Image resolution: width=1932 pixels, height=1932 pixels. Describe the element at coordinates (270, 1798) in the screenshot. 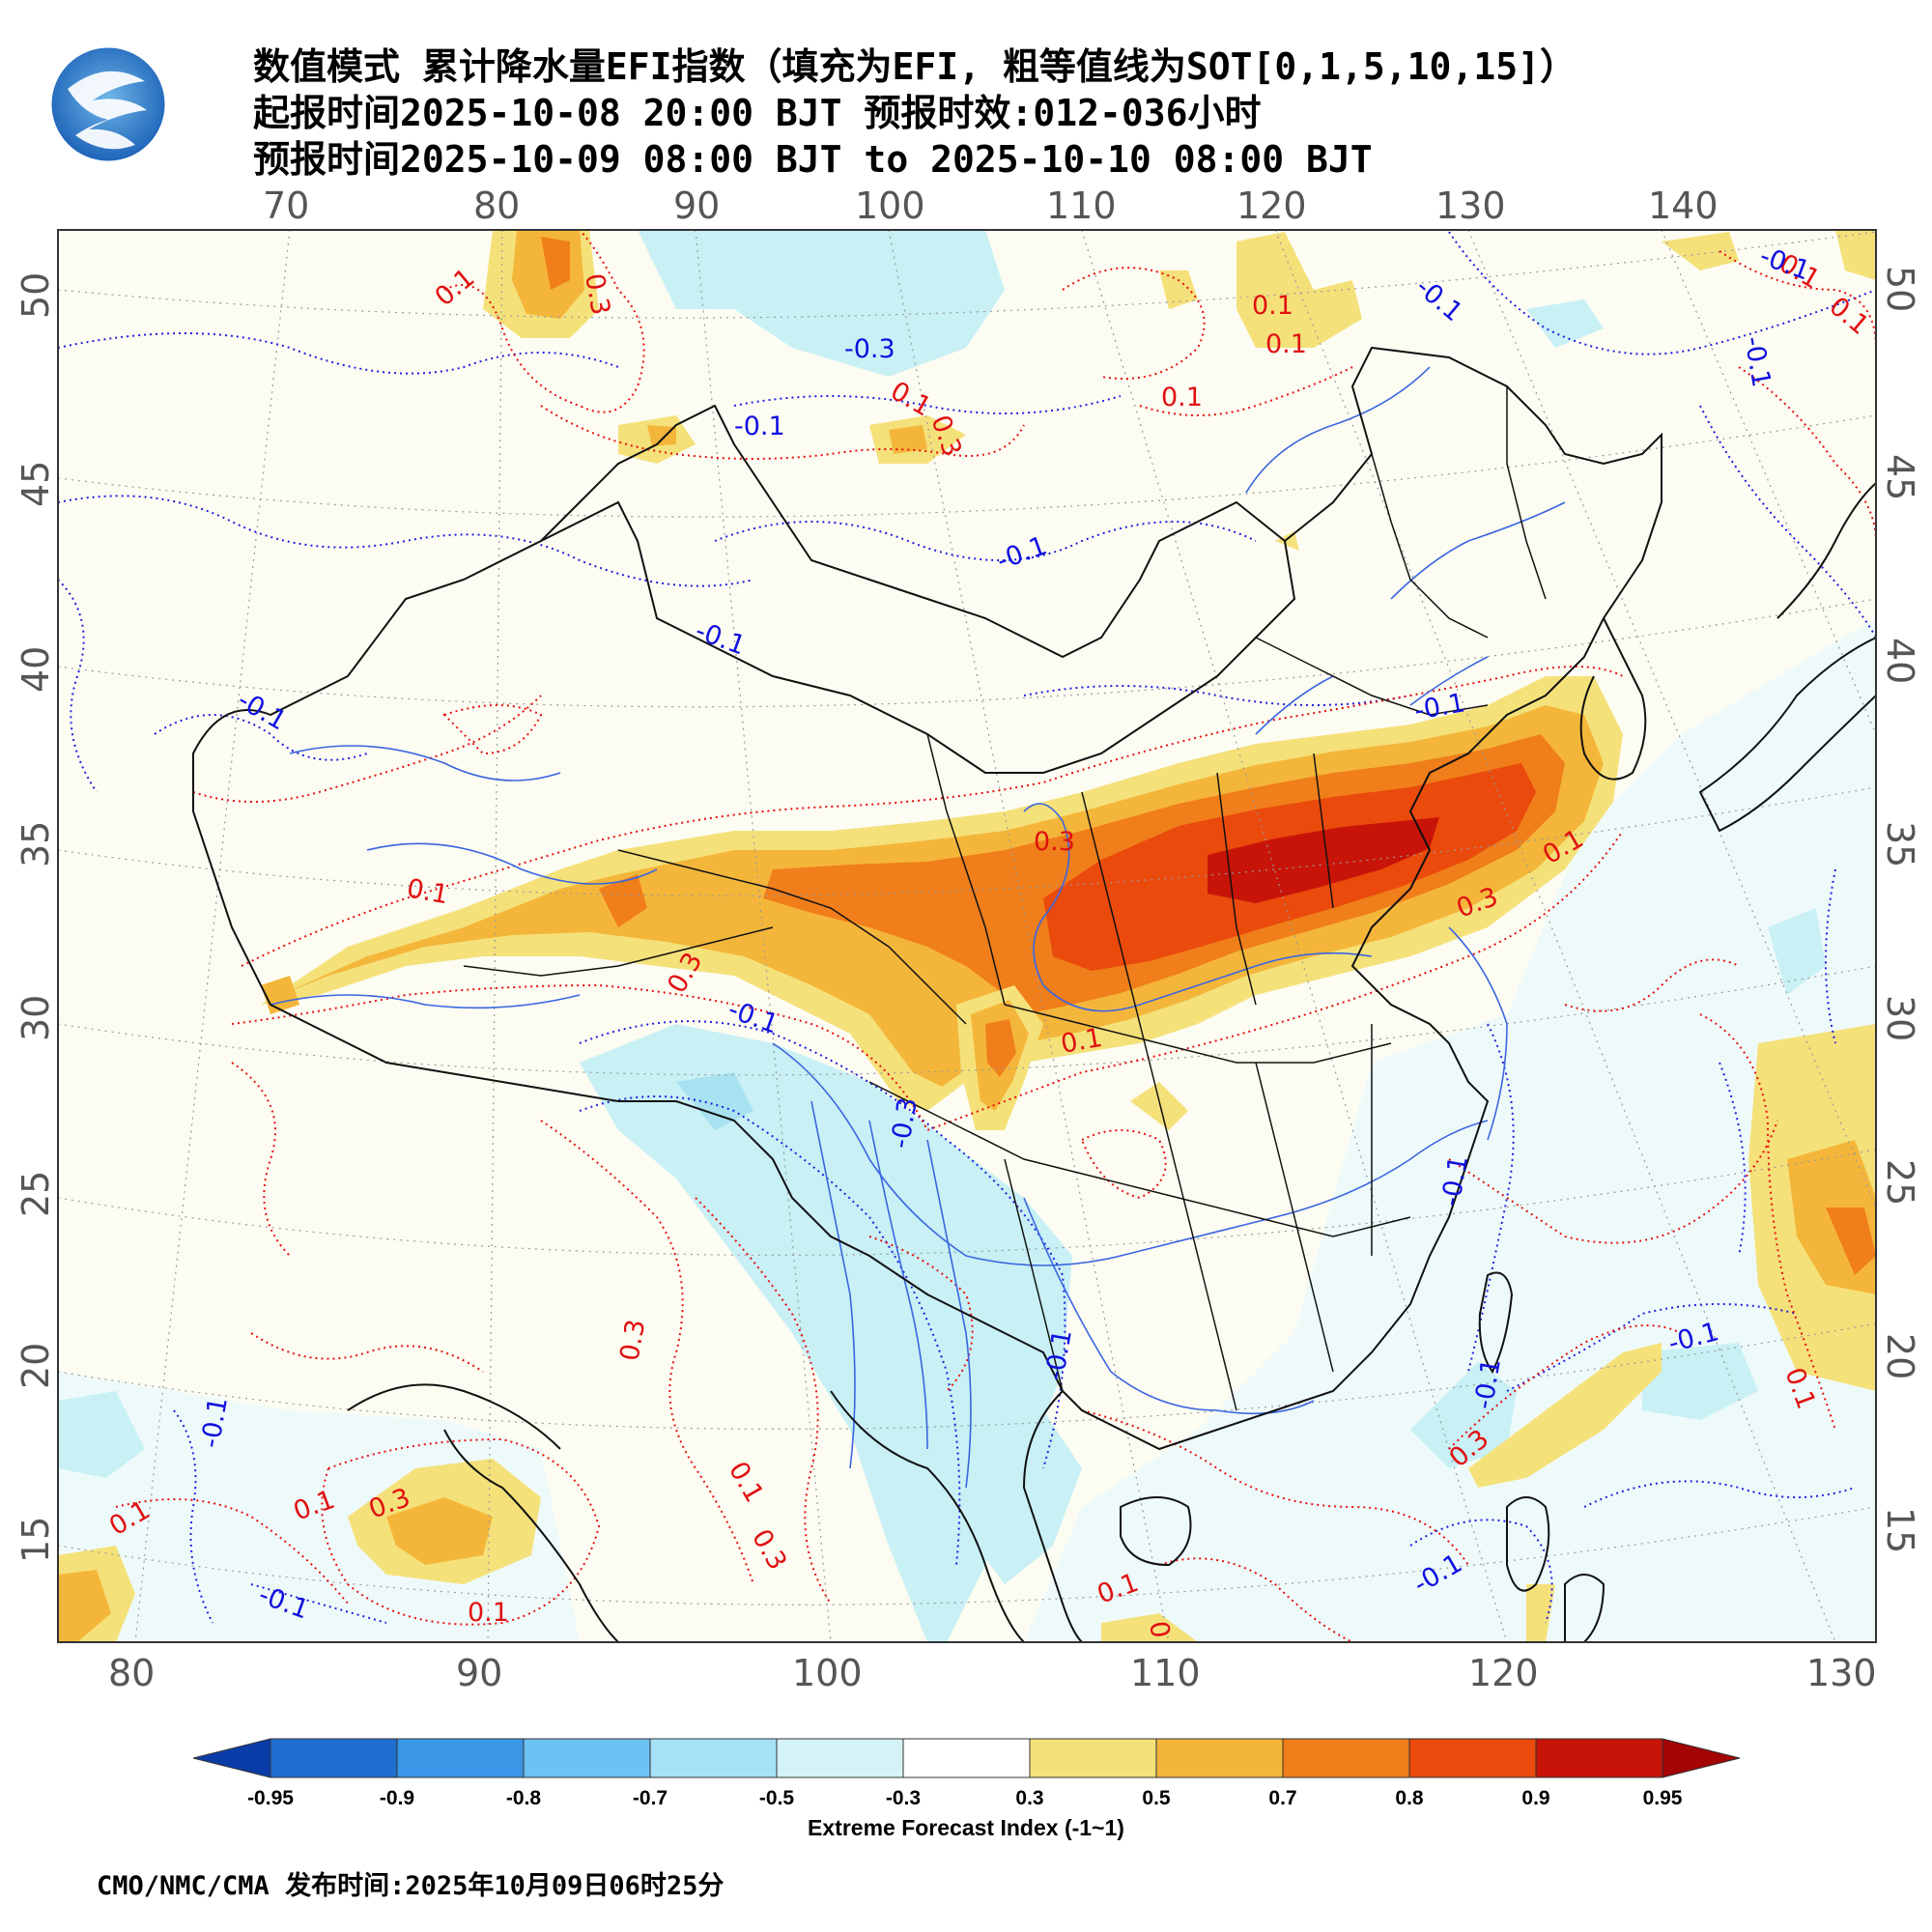

I see `colorbar-tick-label: -0.95` at that location.